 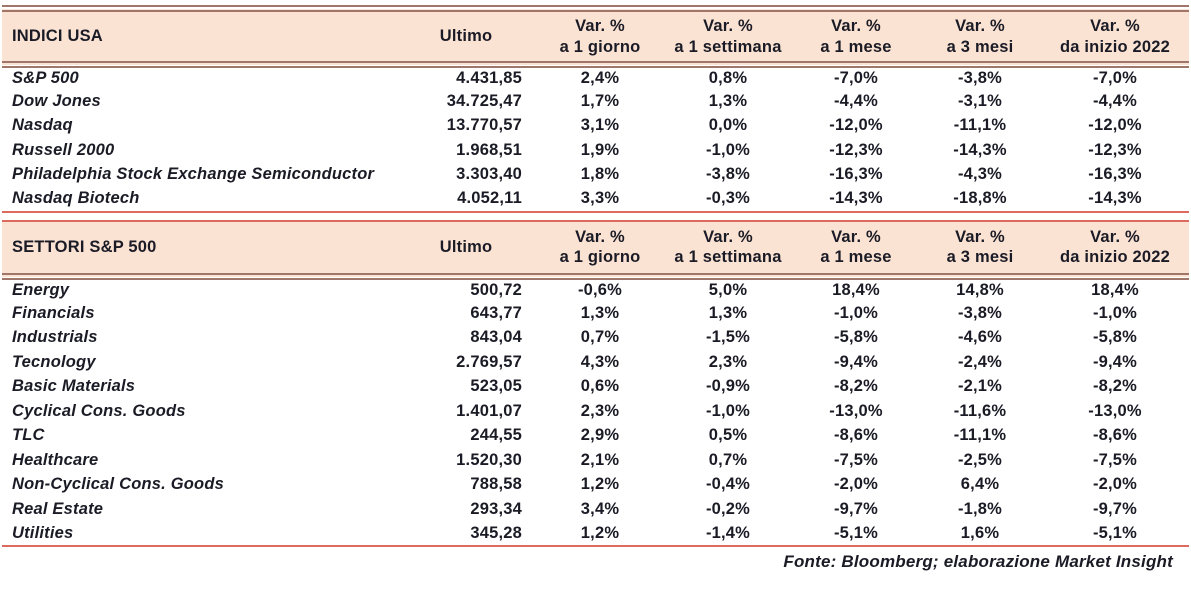 I want to click on row-label: Energy, so click(x=41, y=290).